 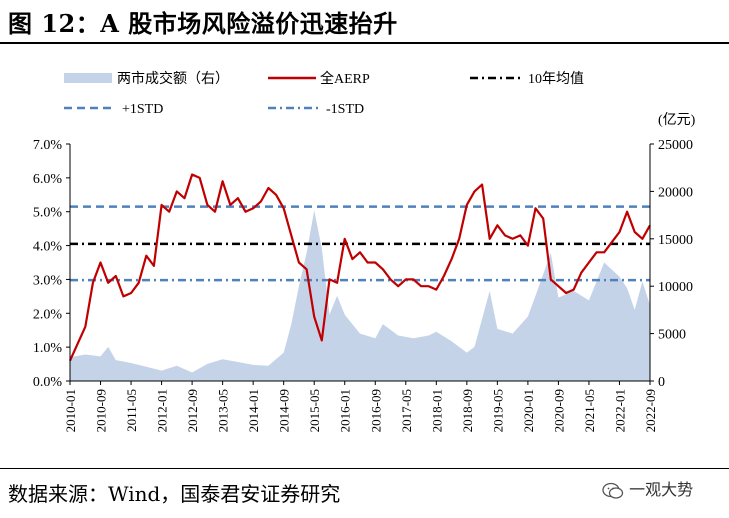 What do you see at coordinates (203, 23) in the screenshot?
I see `chart-title: 图 12：A 股市场风险溢价迅速抬升` at bounding box center [203, 23].